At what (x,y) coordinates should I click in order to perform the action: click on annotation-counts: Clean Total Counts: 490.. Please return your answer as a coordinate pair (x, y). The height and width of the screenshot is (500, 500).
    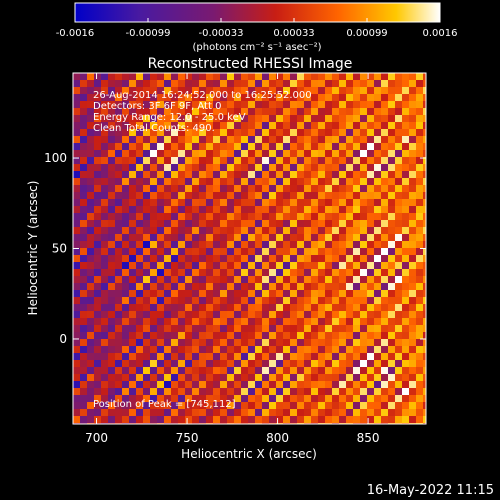
    Looking at the image, I should click on (154, 128).